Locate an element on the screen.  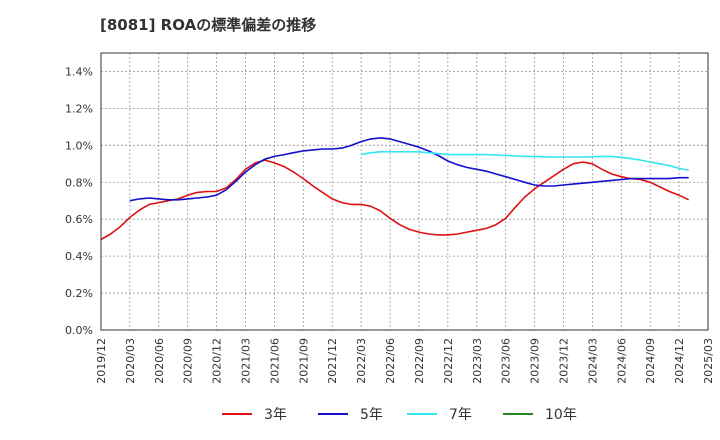
x-tick-label: 2022/09 is located at coordinates (419, 361).